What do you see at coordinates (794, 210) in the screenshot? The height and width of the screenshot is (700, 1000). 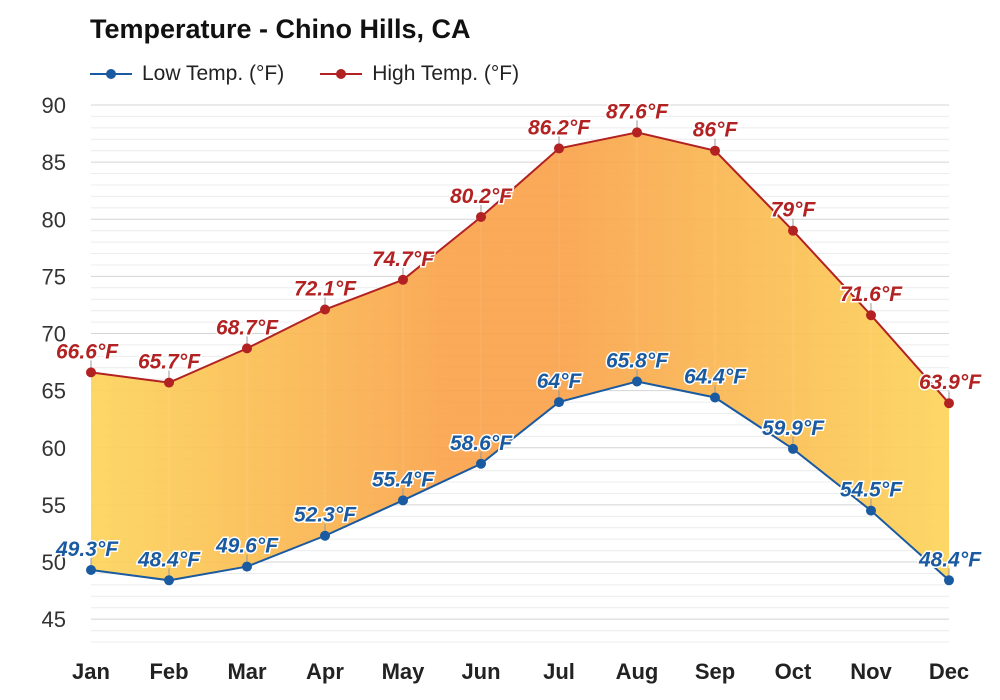 I see `high-temp-data-label: 79°F` at bounding box center [794, 210].